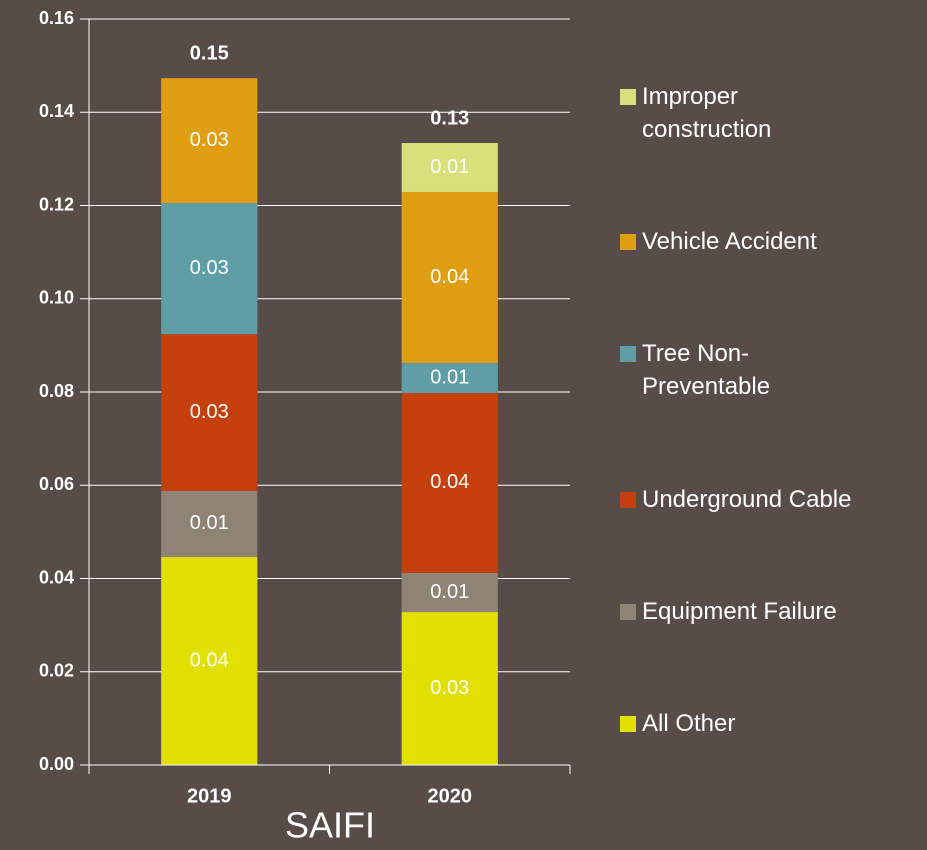 The image size is (927, 850). I want to click on legend-item: Tree Non-Preventable, so click(735, 370).